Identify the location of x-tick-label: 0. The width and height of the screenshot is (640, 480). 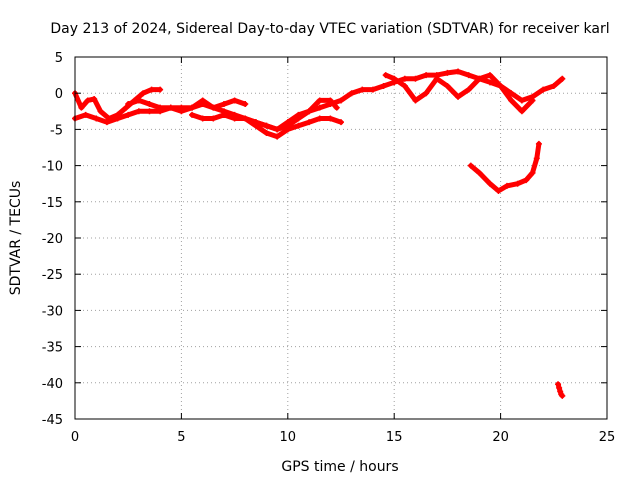
(75, 437).